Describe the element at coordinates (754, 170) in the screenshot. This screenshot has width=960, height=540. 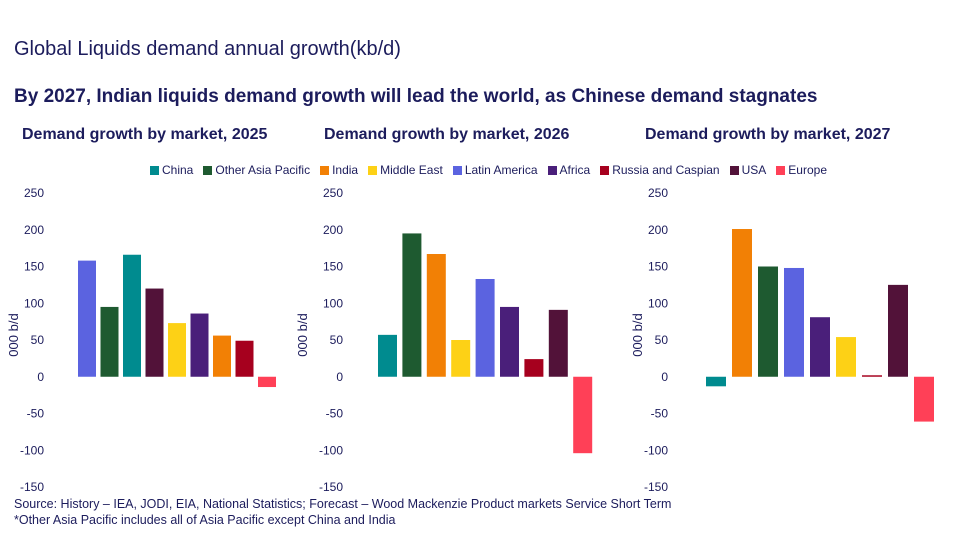
I see `legend-label: USA` at that location.